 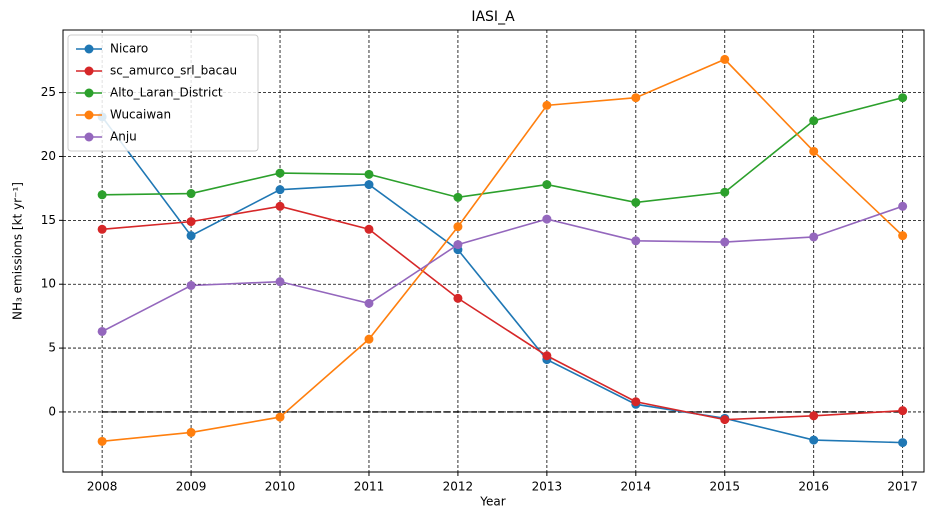 What do you see at coordinates (48, 92) in the screenshot?
I see `y-tick-label: 25` at bounding box center [48, 92].